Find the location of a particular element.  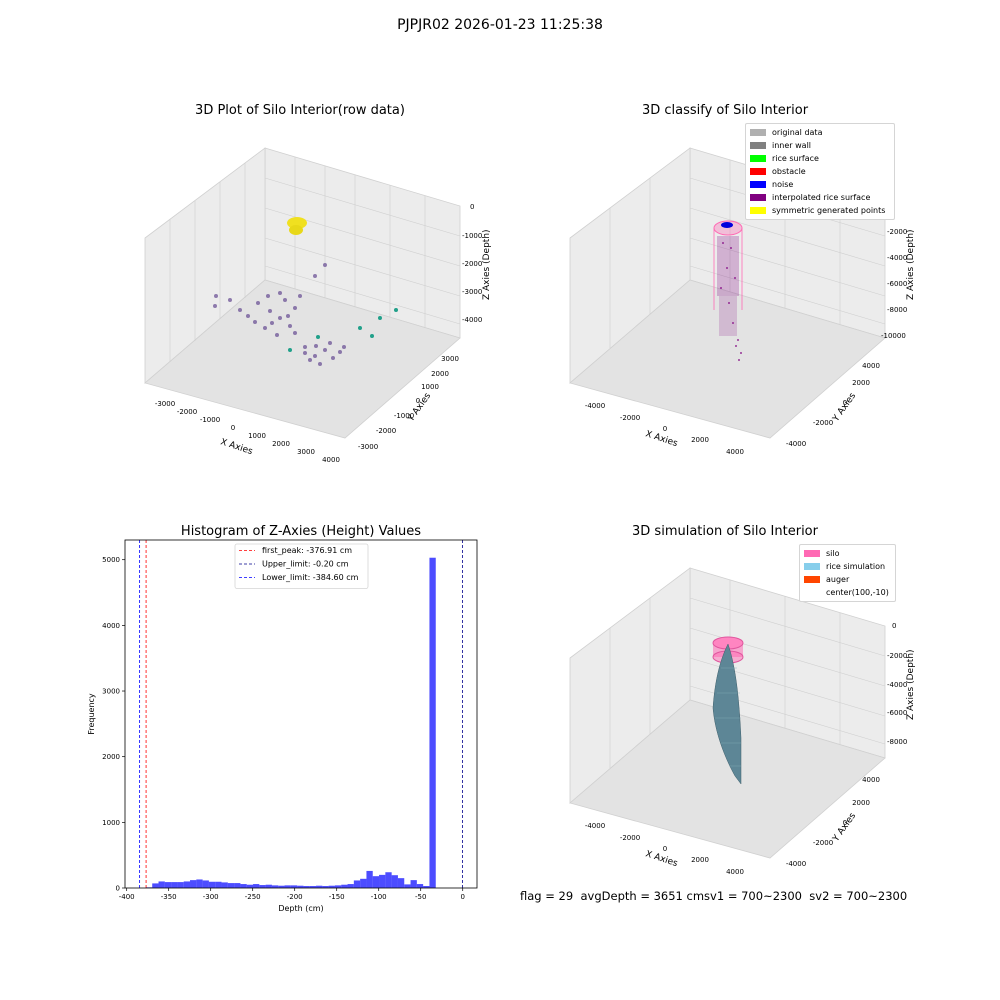

histogram-frame is located at coordinates (301, 714).